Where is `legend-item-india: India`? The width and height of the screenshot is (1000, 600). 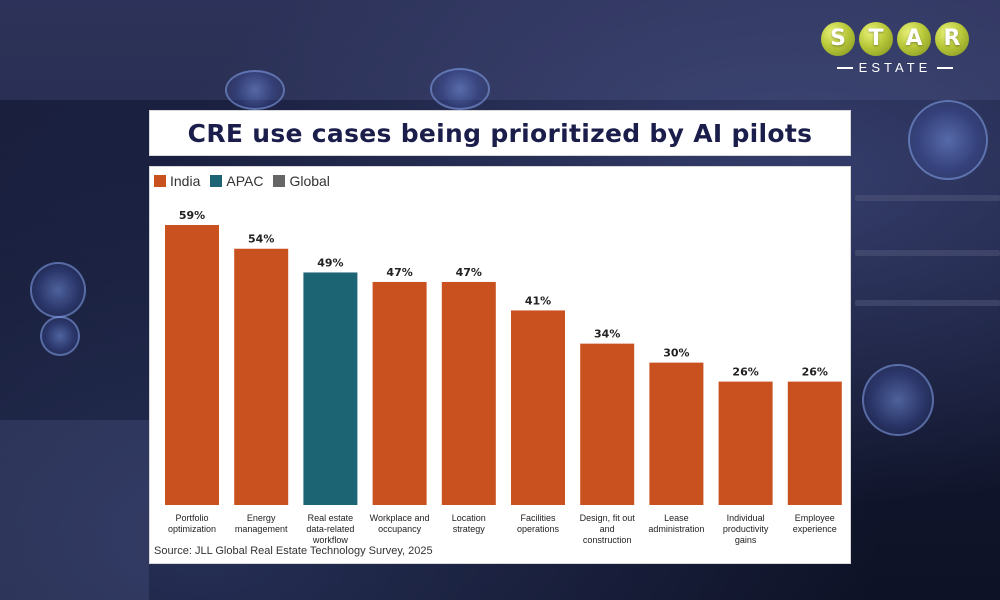
legend-item-india: India is located at coordinates (177, 181).